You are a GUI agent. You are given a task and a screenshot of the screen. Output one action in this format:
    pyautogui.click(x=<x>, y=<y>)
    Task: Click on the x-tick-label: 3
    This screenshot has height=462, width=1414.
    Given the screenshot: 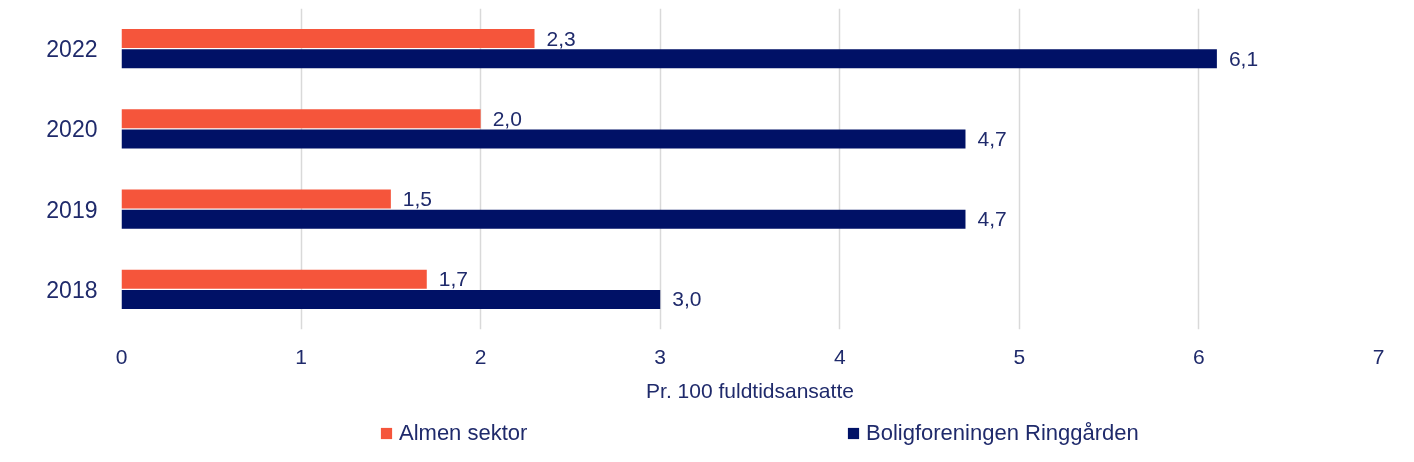 What is the action you would take?
    pyautogui.click(x=660, y=356)
    